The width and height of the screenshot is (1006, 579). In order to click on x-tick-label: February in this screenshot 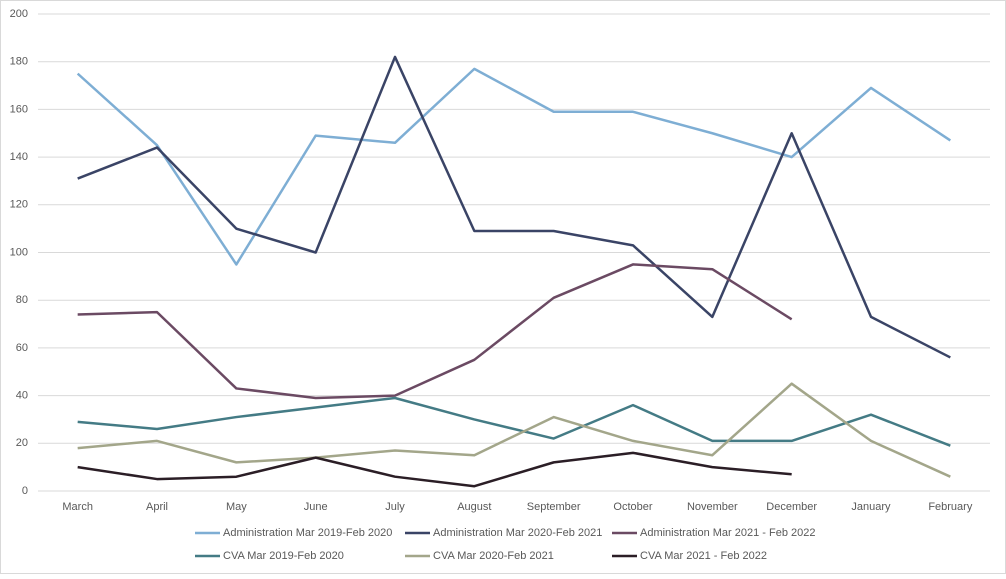, I will do `click(950, 507)`.